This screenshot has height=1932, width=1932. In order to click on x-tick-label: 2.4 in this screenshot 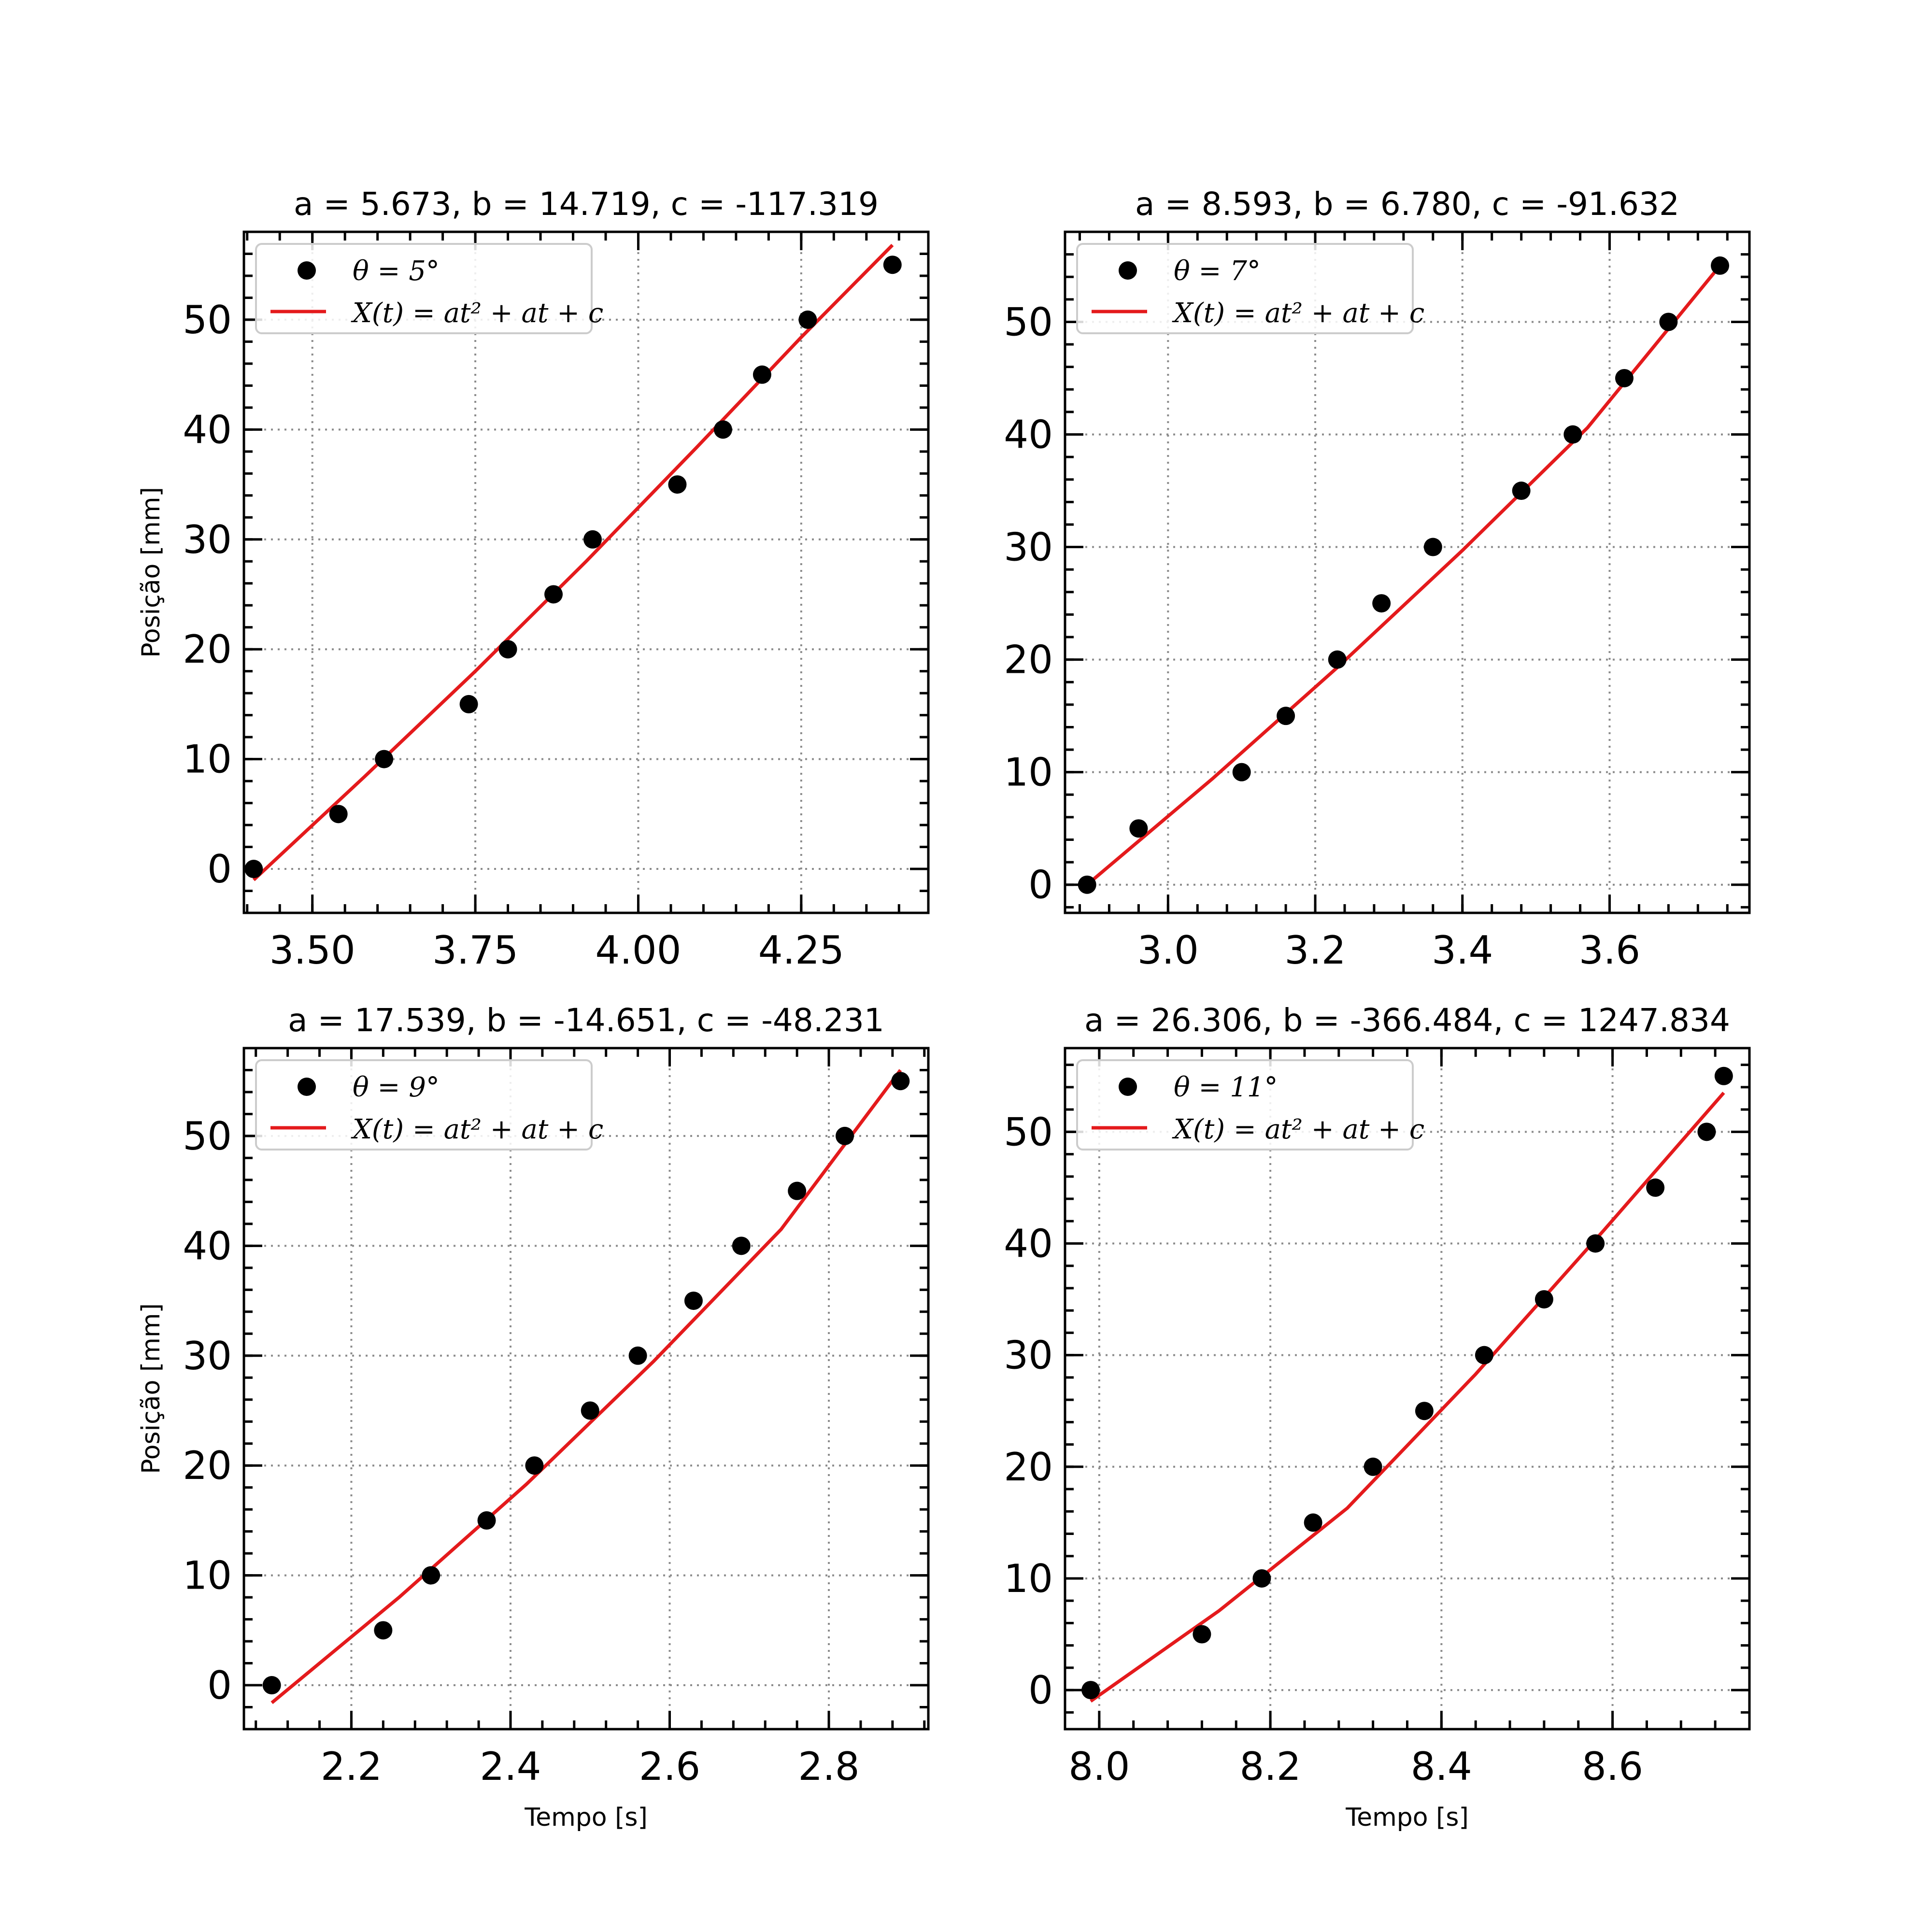, I will do `click(510, 1766)`.